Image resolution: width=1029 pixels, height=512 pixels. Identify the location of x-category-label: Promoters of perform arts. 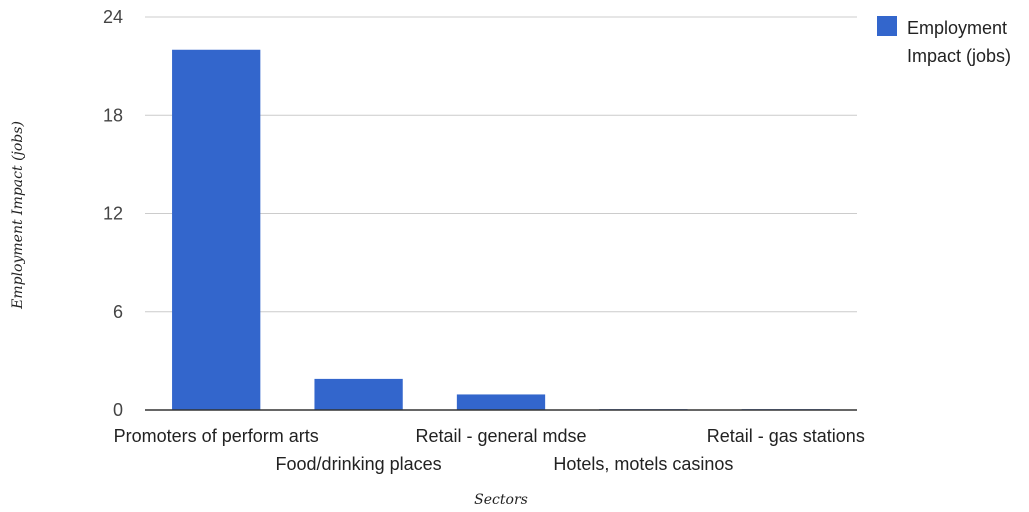
(216, 436).